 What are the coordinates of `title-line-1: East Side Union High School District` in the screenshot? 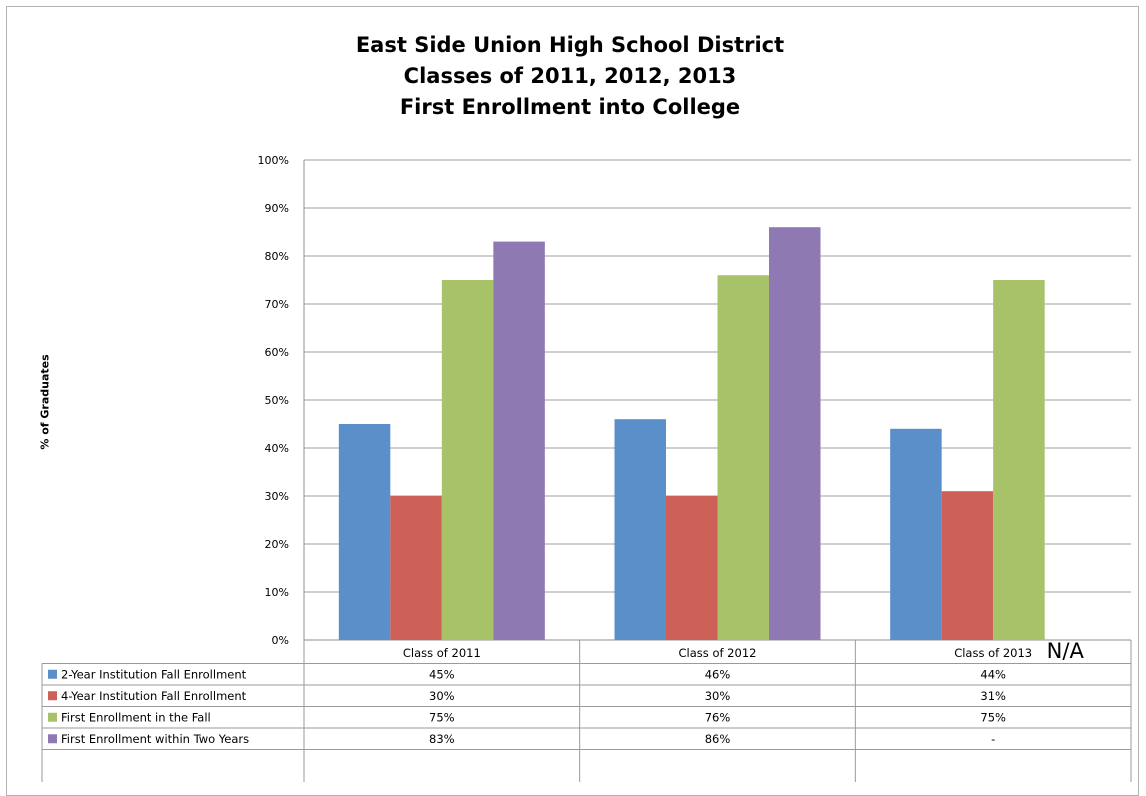 It's located at (570, 45).